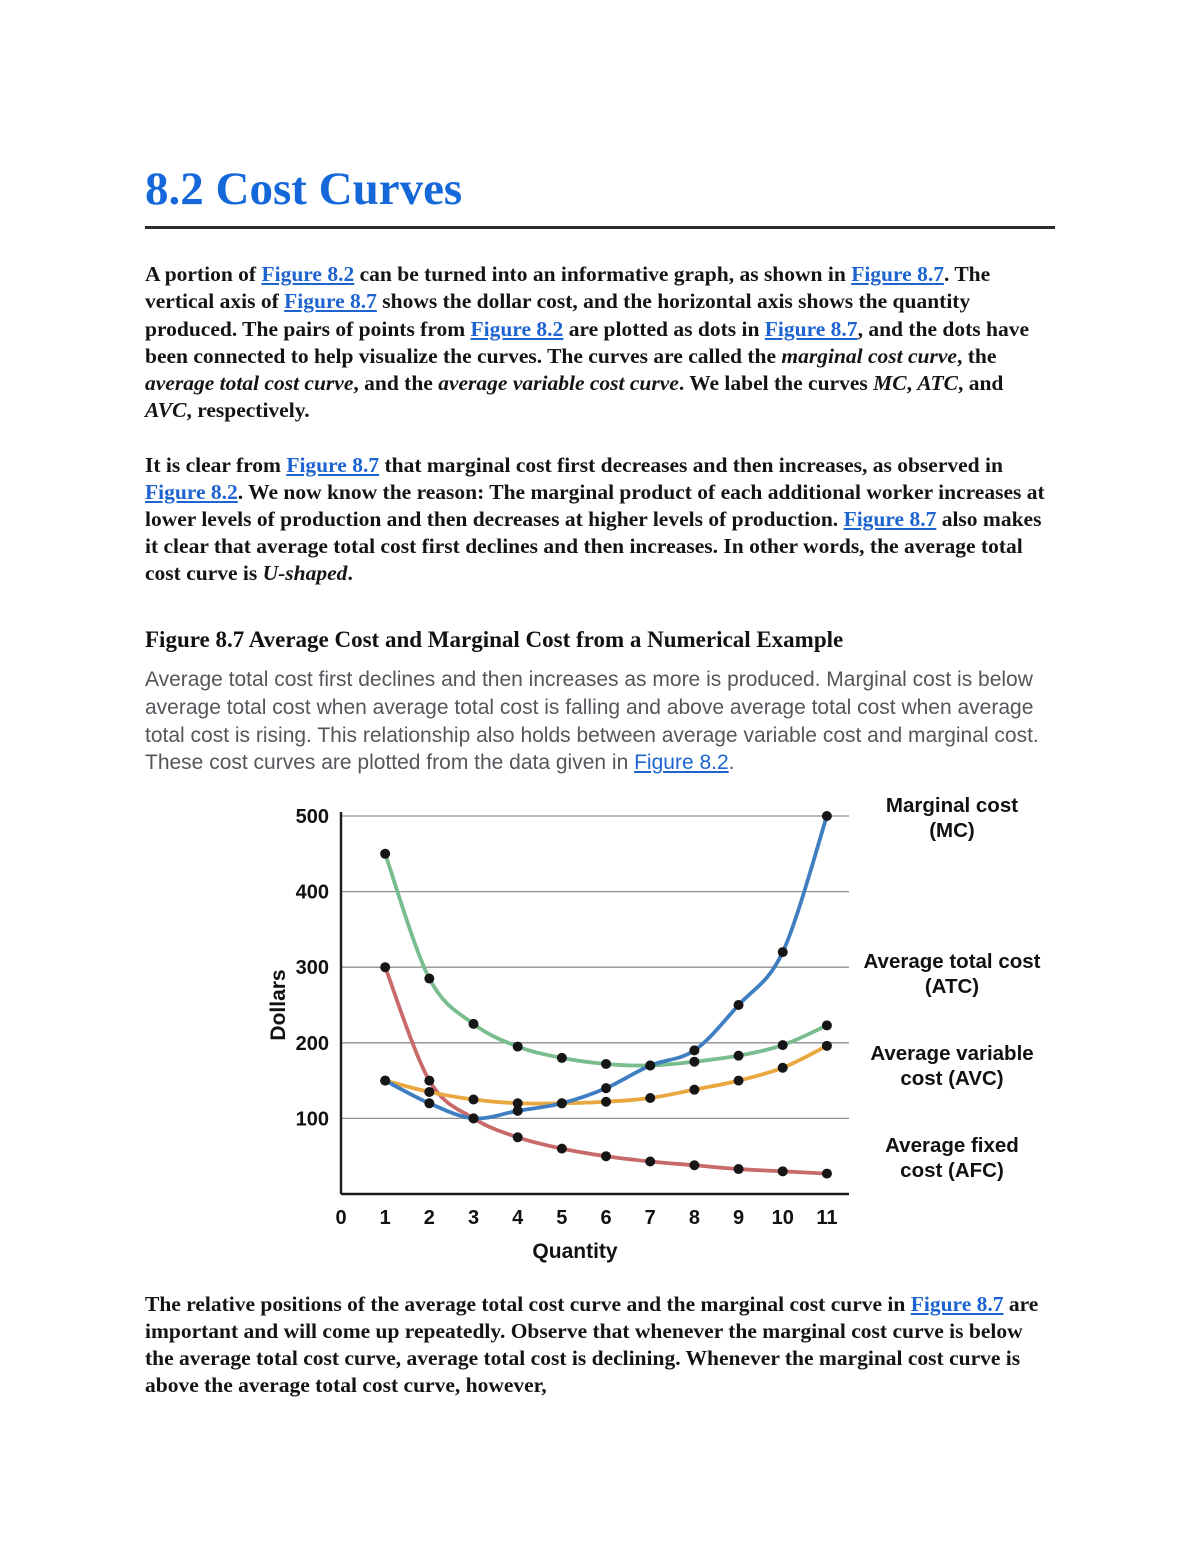 Image resolution: width=1200 pixels, height=1553 pixels. What do you see at coordinates (605, 1218) in the screenshot?
I see `svg-text: 6` at bounding box center [605, 1218].